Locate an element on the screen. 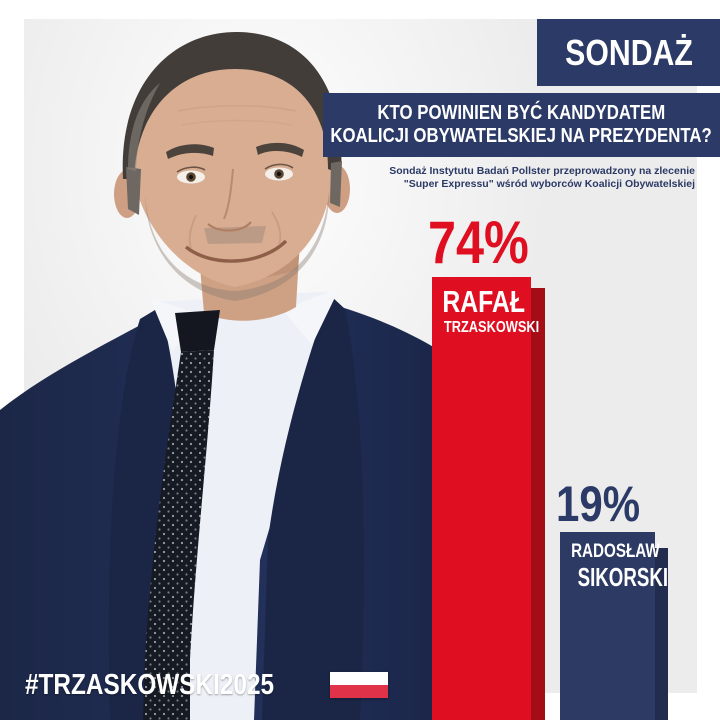  poll-title-box: SONDAŻ is located at coordinates (628, 52).